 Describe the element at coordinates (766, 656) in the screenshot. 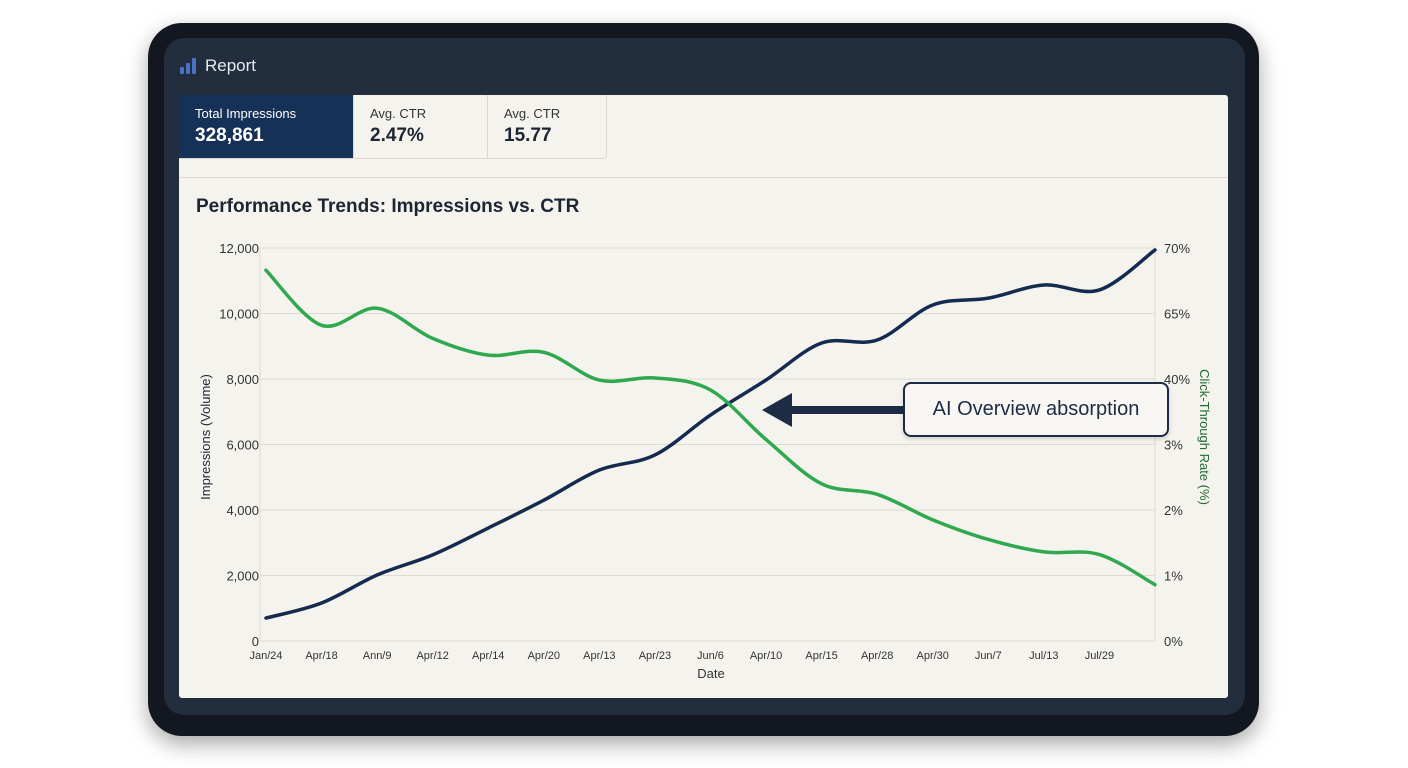

I see `x-tick-label: Apr/10` at that location.